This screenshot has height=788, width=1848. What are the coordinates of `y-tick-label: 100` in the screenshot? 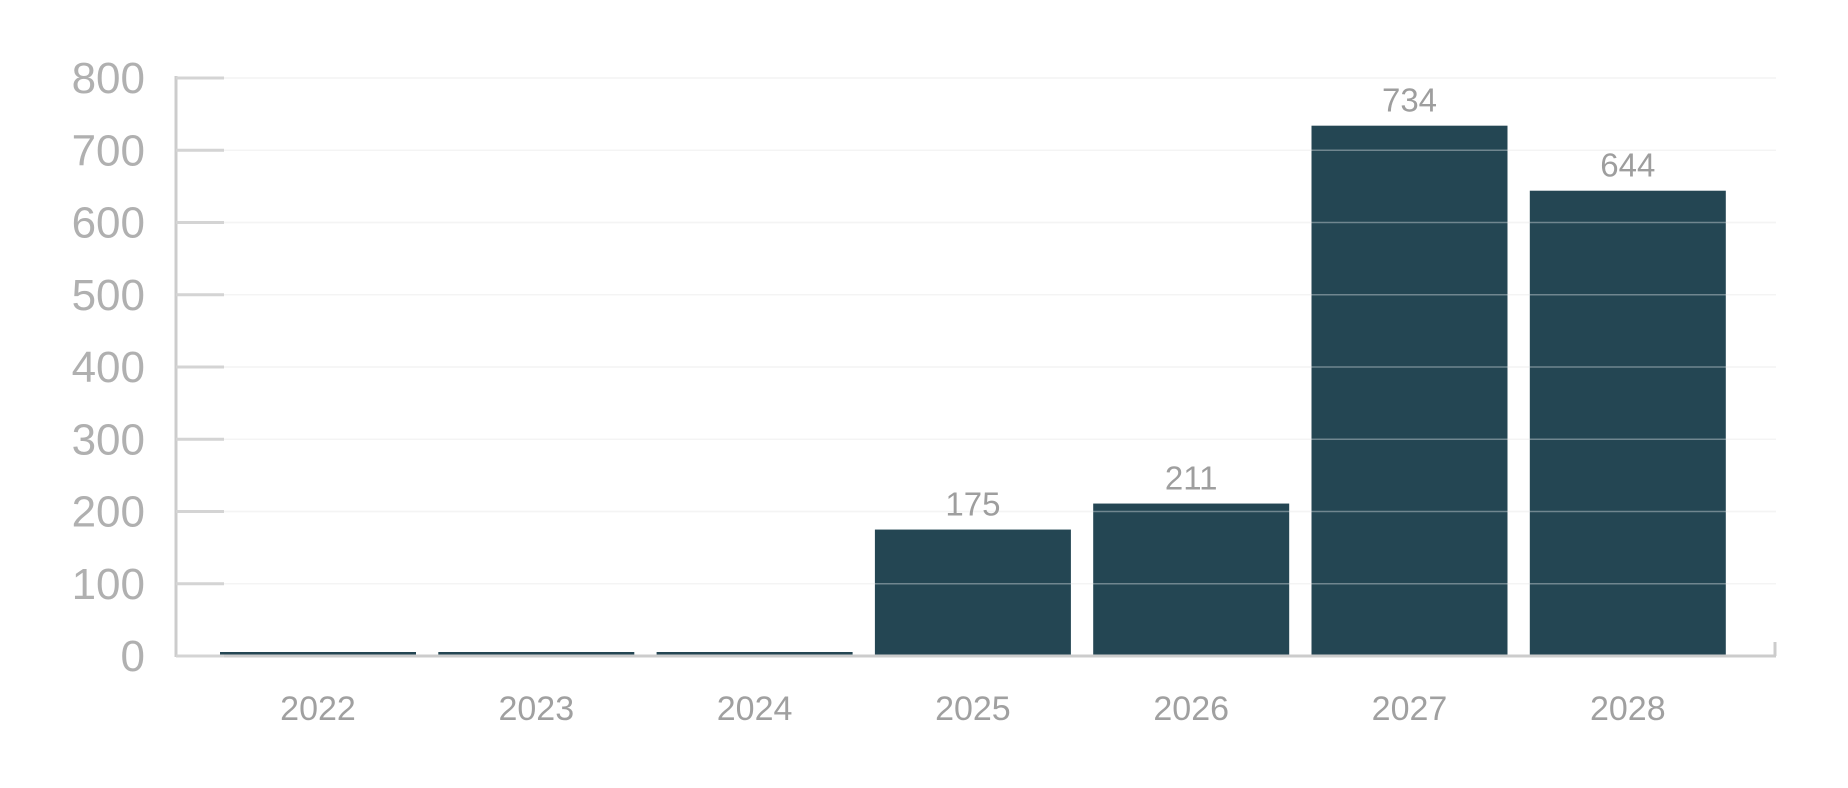 It's located at (108, 584).